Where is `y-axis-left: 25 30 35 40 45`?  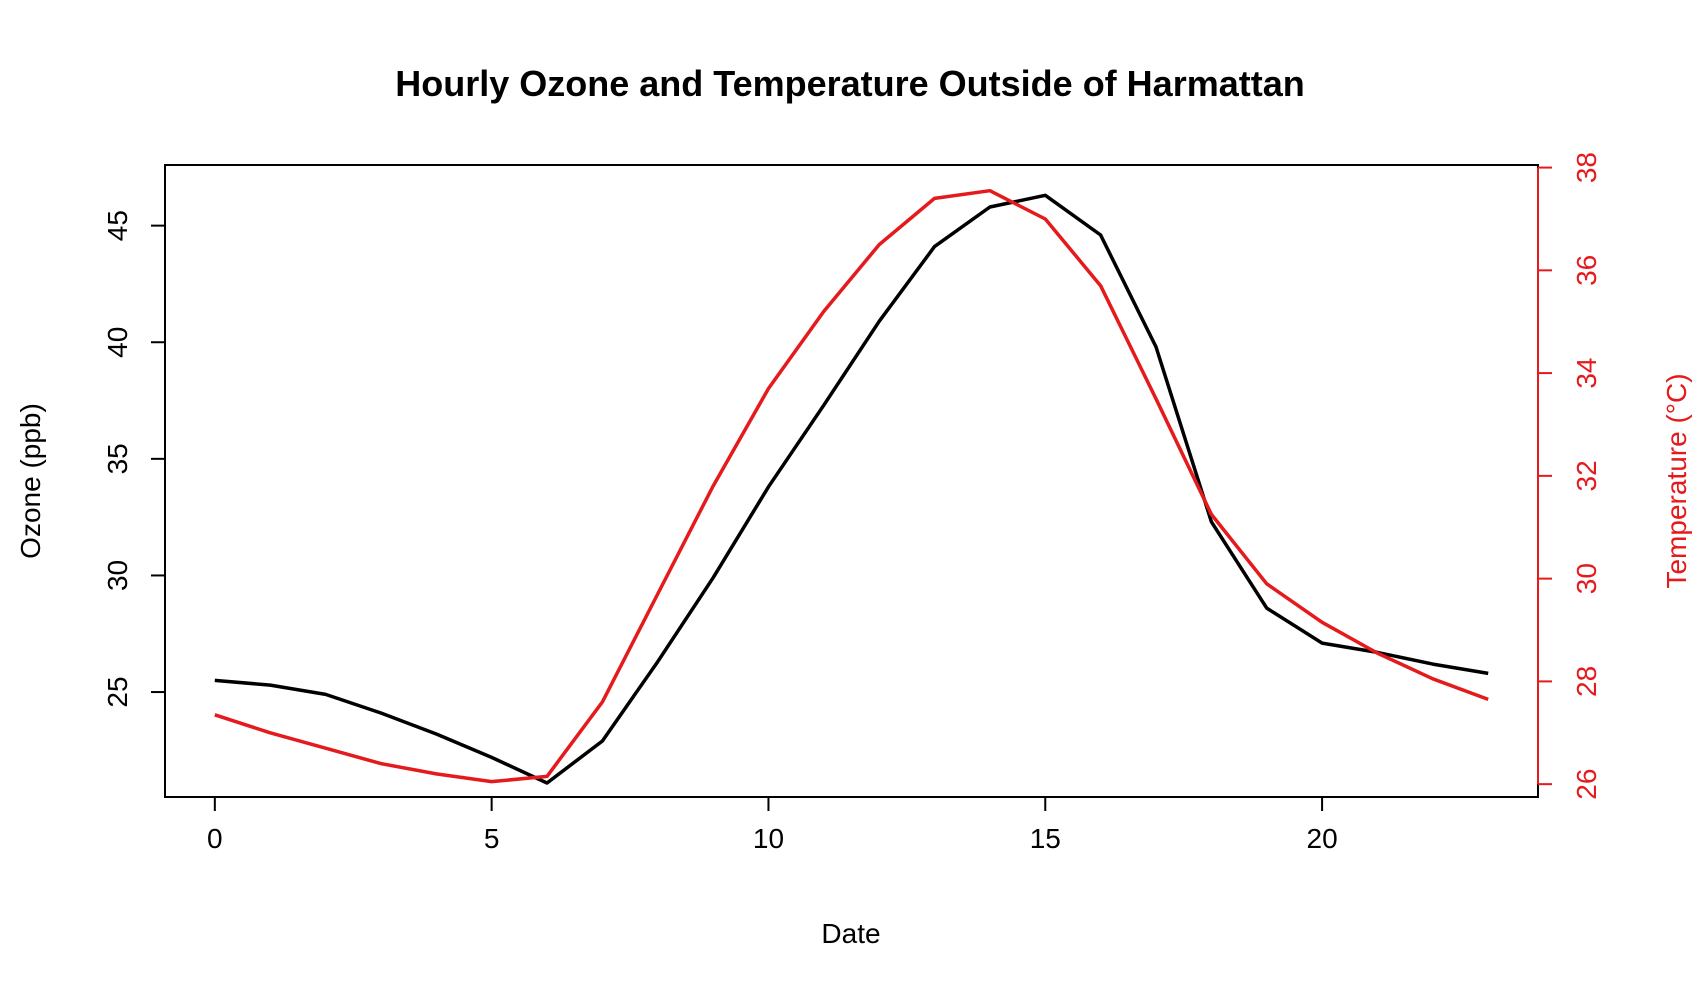 y-axis-left: 25 30 35 40 45 is located at coordinates (134, 459).